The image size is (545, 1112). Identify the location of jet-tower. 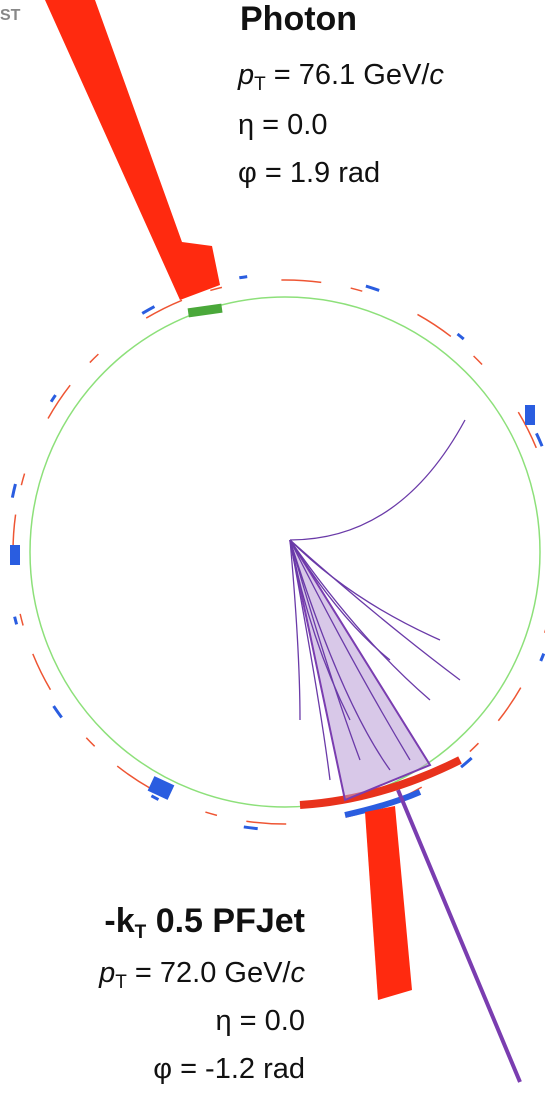
(388, 903).